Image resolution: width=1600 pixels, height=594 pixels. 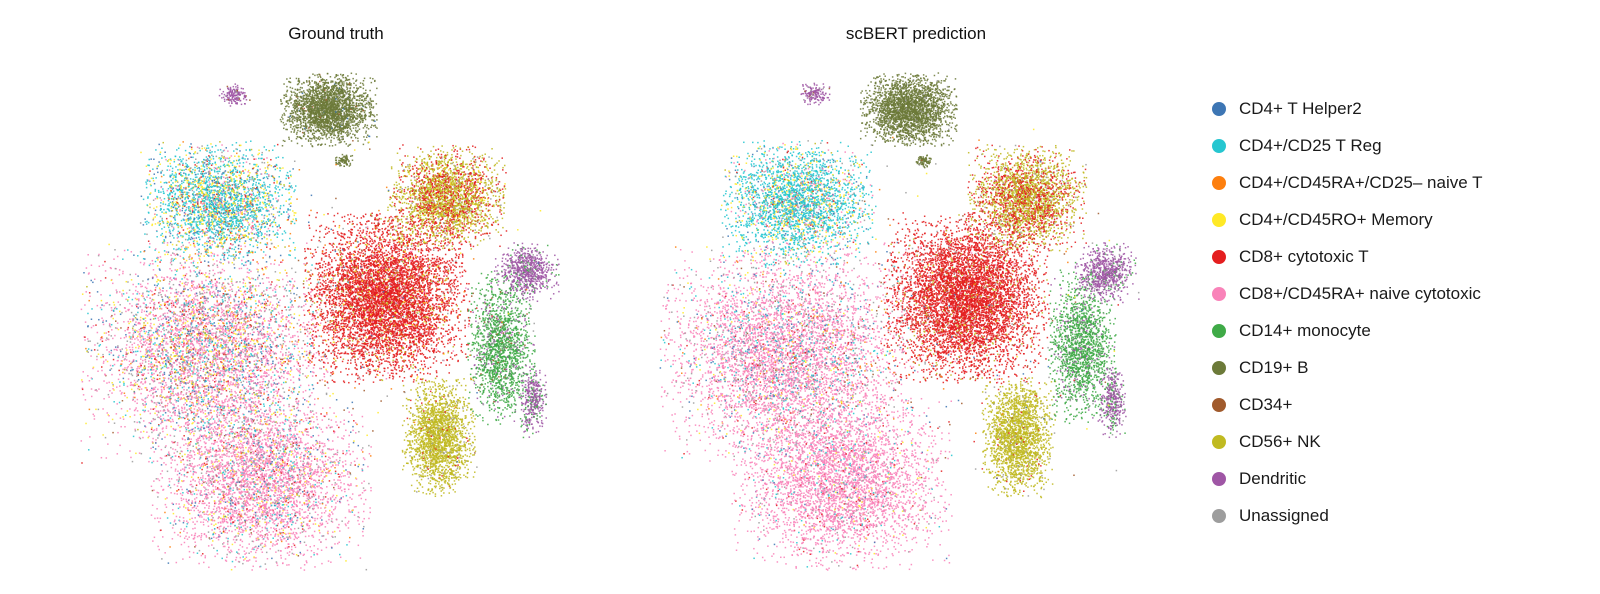 I want to click on legend-item-monocyte: CD14+ monocyte, so click(x=1347, y=330).